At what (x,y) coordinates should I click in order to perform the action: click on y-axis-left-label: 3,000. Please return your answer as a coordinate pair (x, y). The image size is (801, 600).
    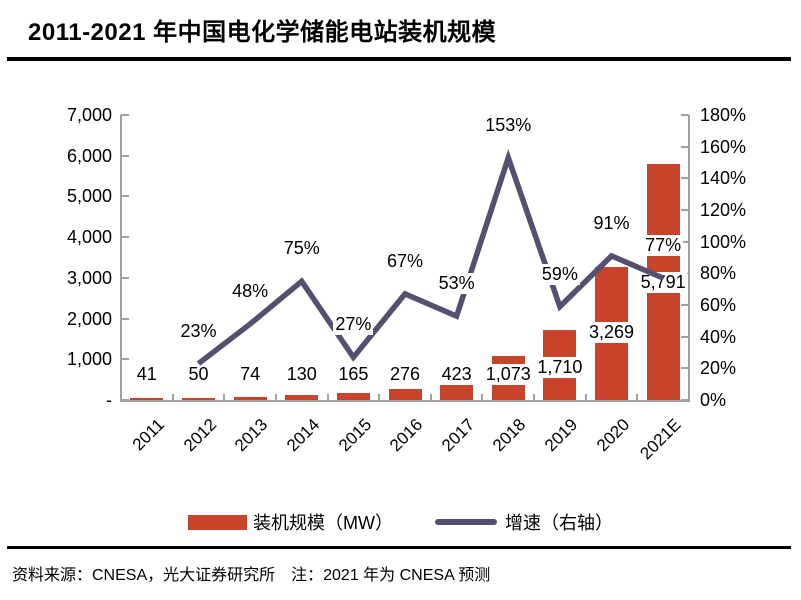
    Looking at the image, I should click on (89, 277).